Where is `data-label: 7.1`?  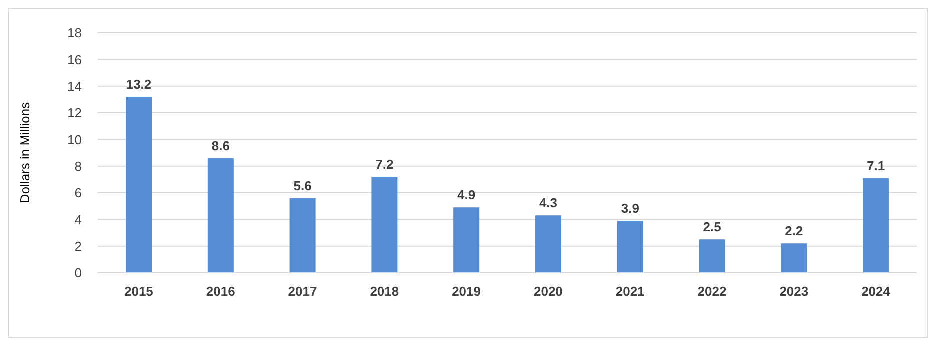 data-label: 7.1 is located at coordinates (876, 166).